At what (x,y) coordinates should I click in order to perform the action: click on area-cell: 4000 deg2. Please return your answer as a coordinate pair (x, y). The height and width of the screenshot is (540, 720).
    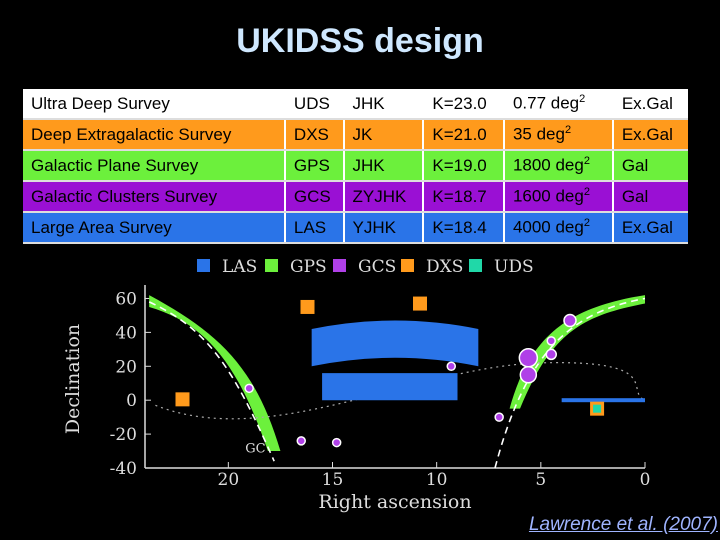
    Looking at the image, I should click on (558, 228).